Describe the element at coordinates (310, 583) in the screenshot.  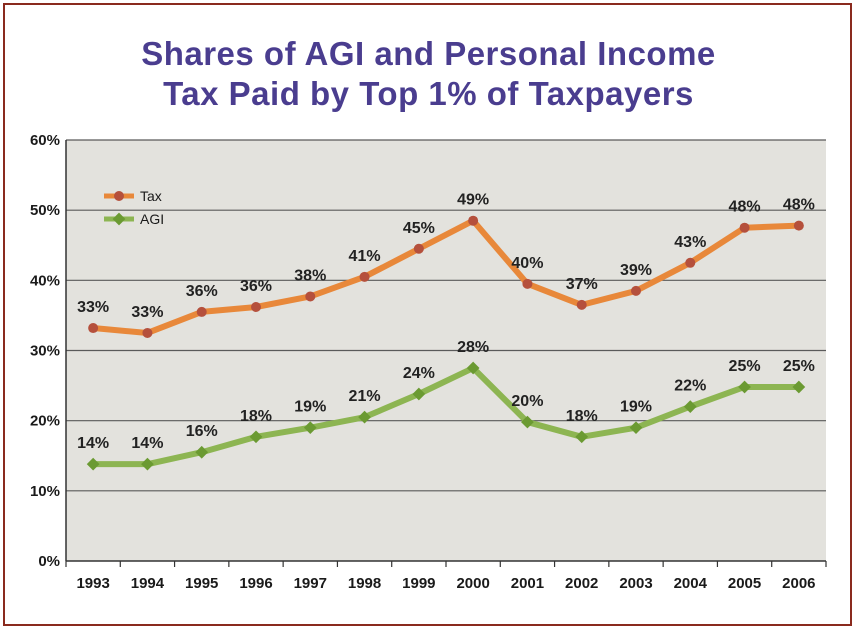
I see `x-tick-label: 1997` at that location.